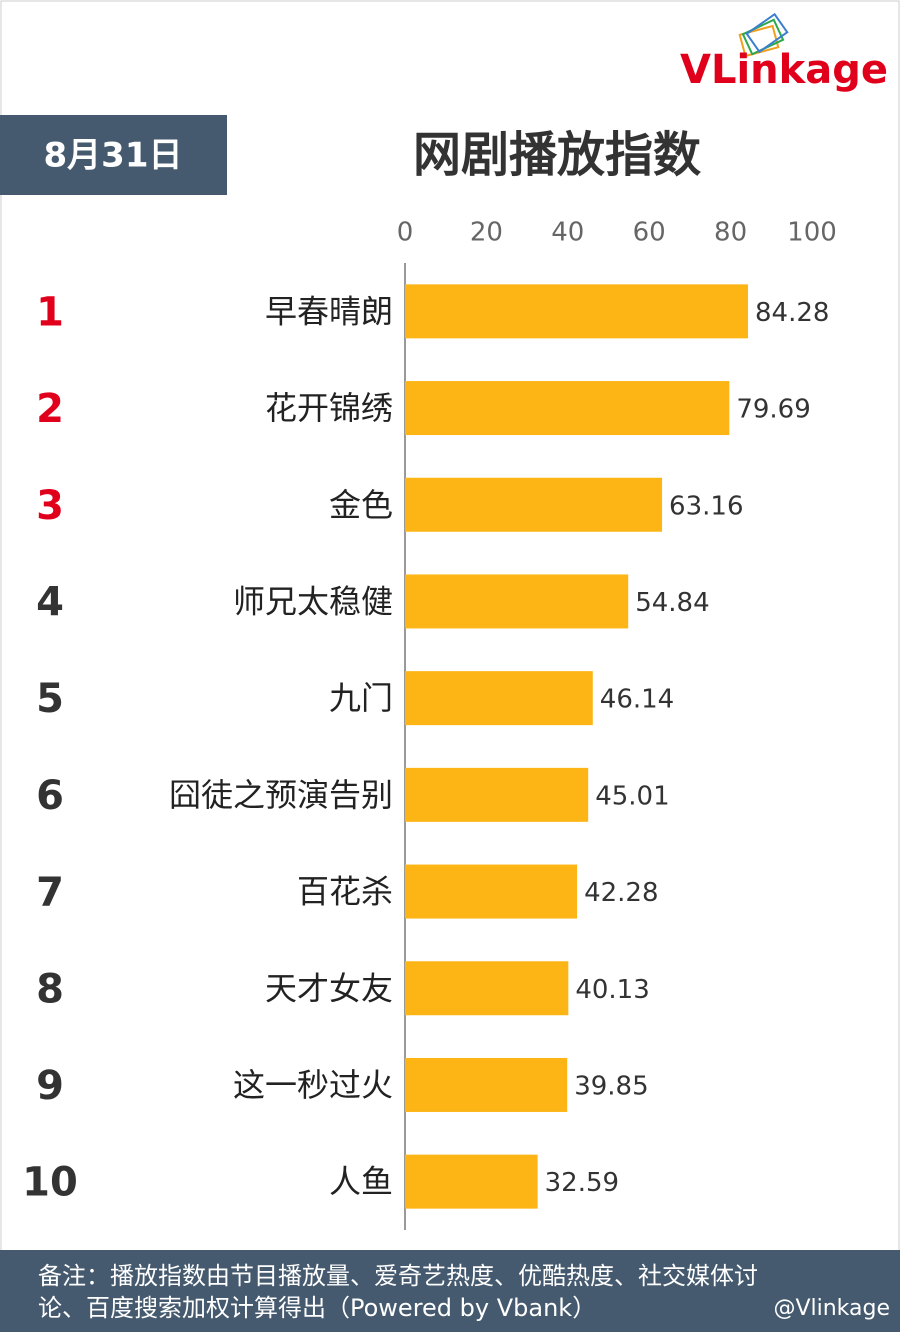 The image size is (900, 1332). Describe the element at coordinates (313, 601) in the screenshot. I see `category-label: 师兄太稳健` at that location.